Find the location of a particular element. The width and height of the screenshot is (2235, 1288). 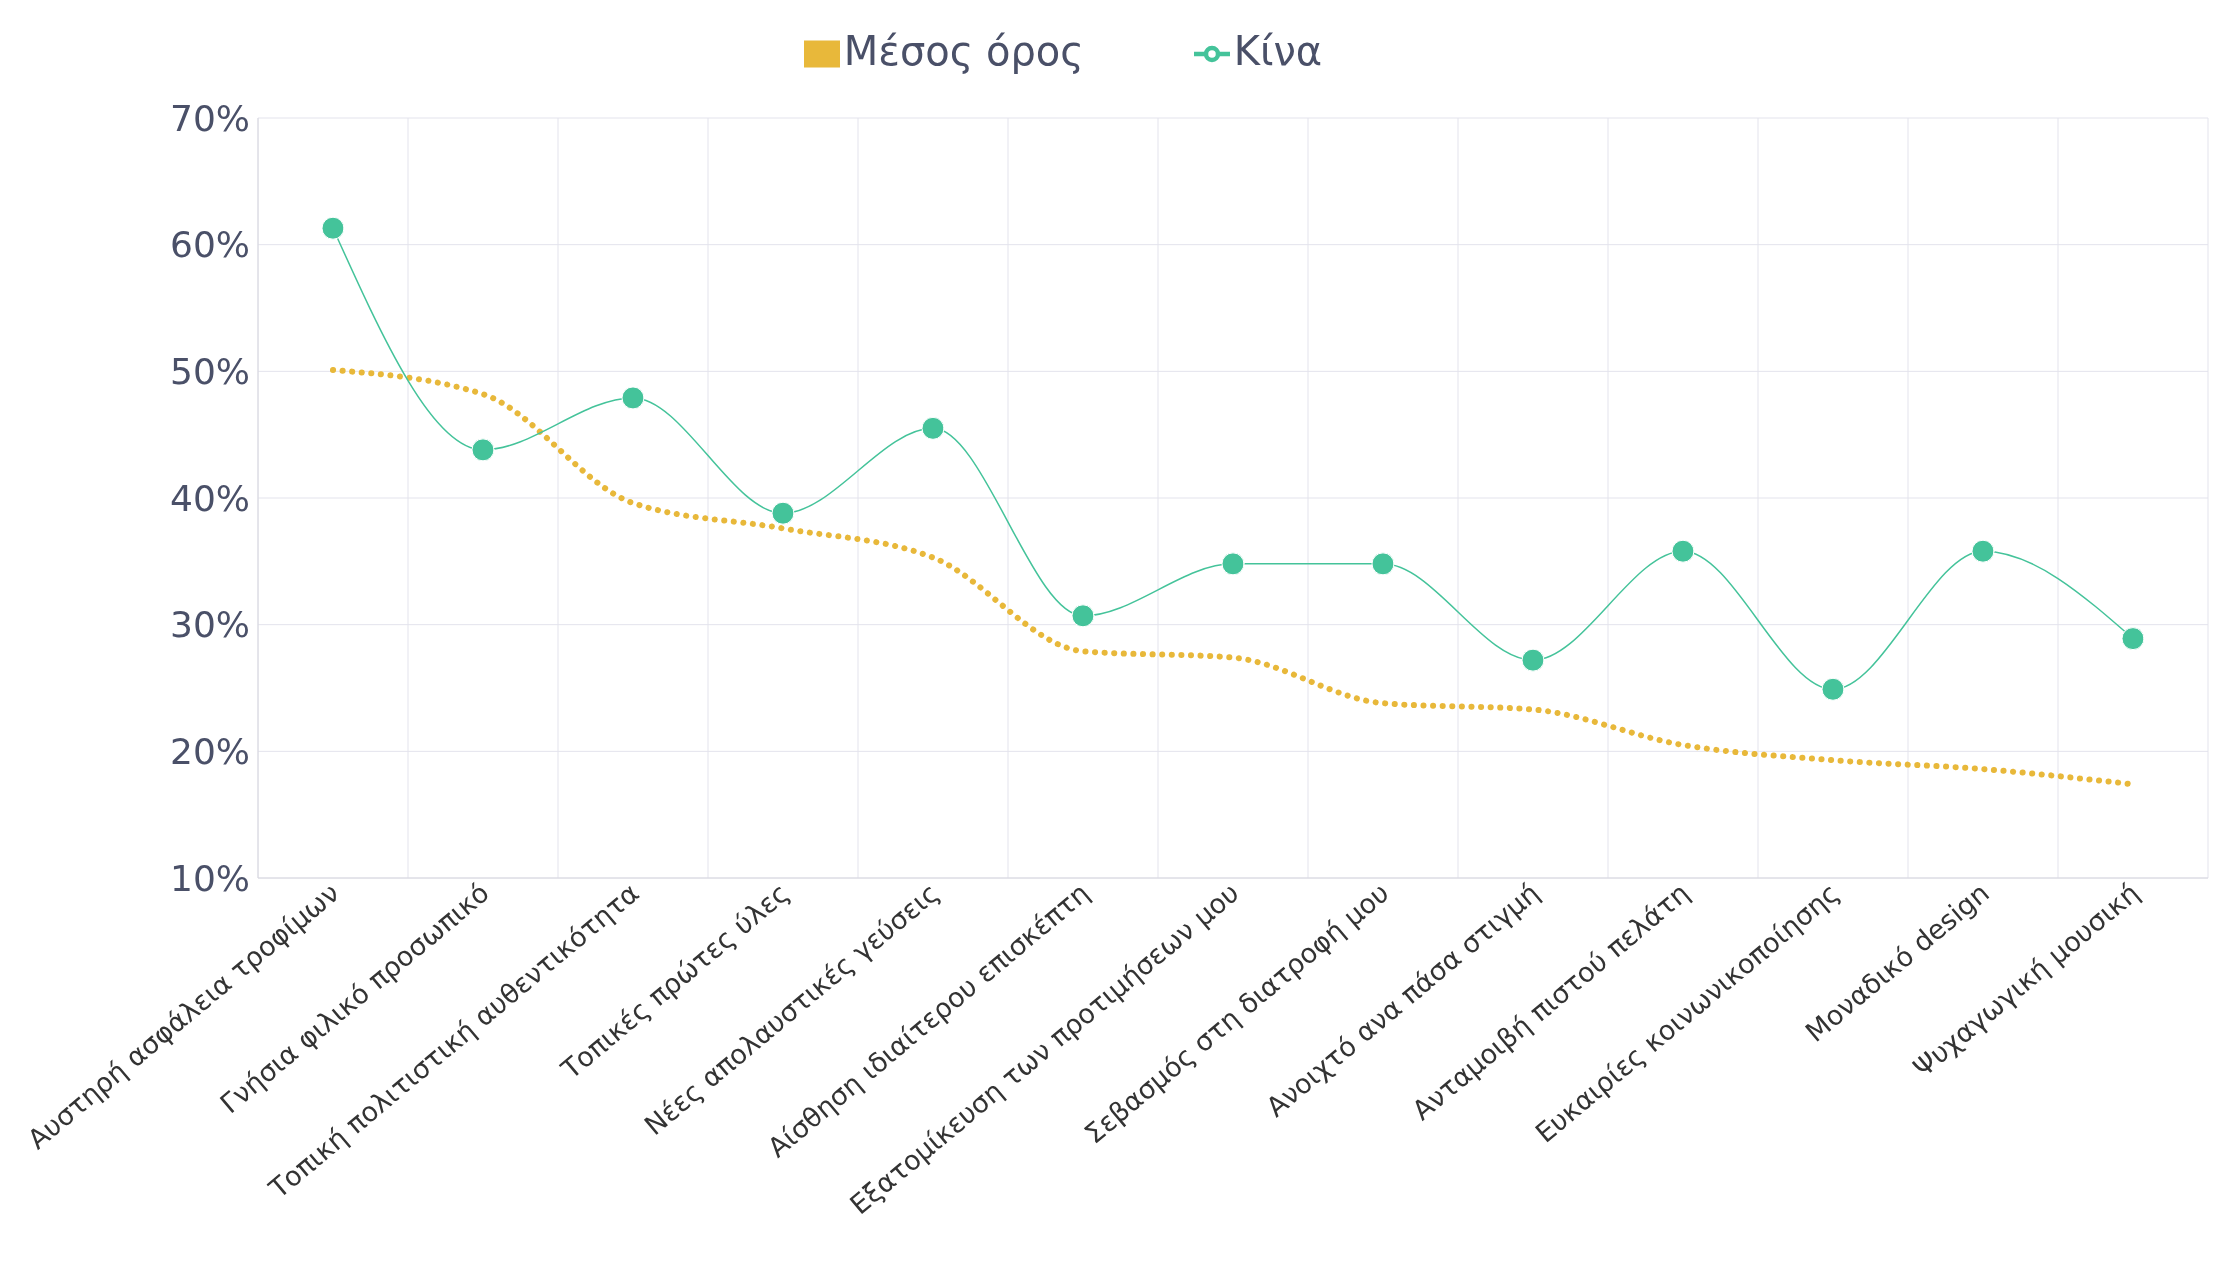

y-tick-label: 40% is located at coordinates (209, 498).